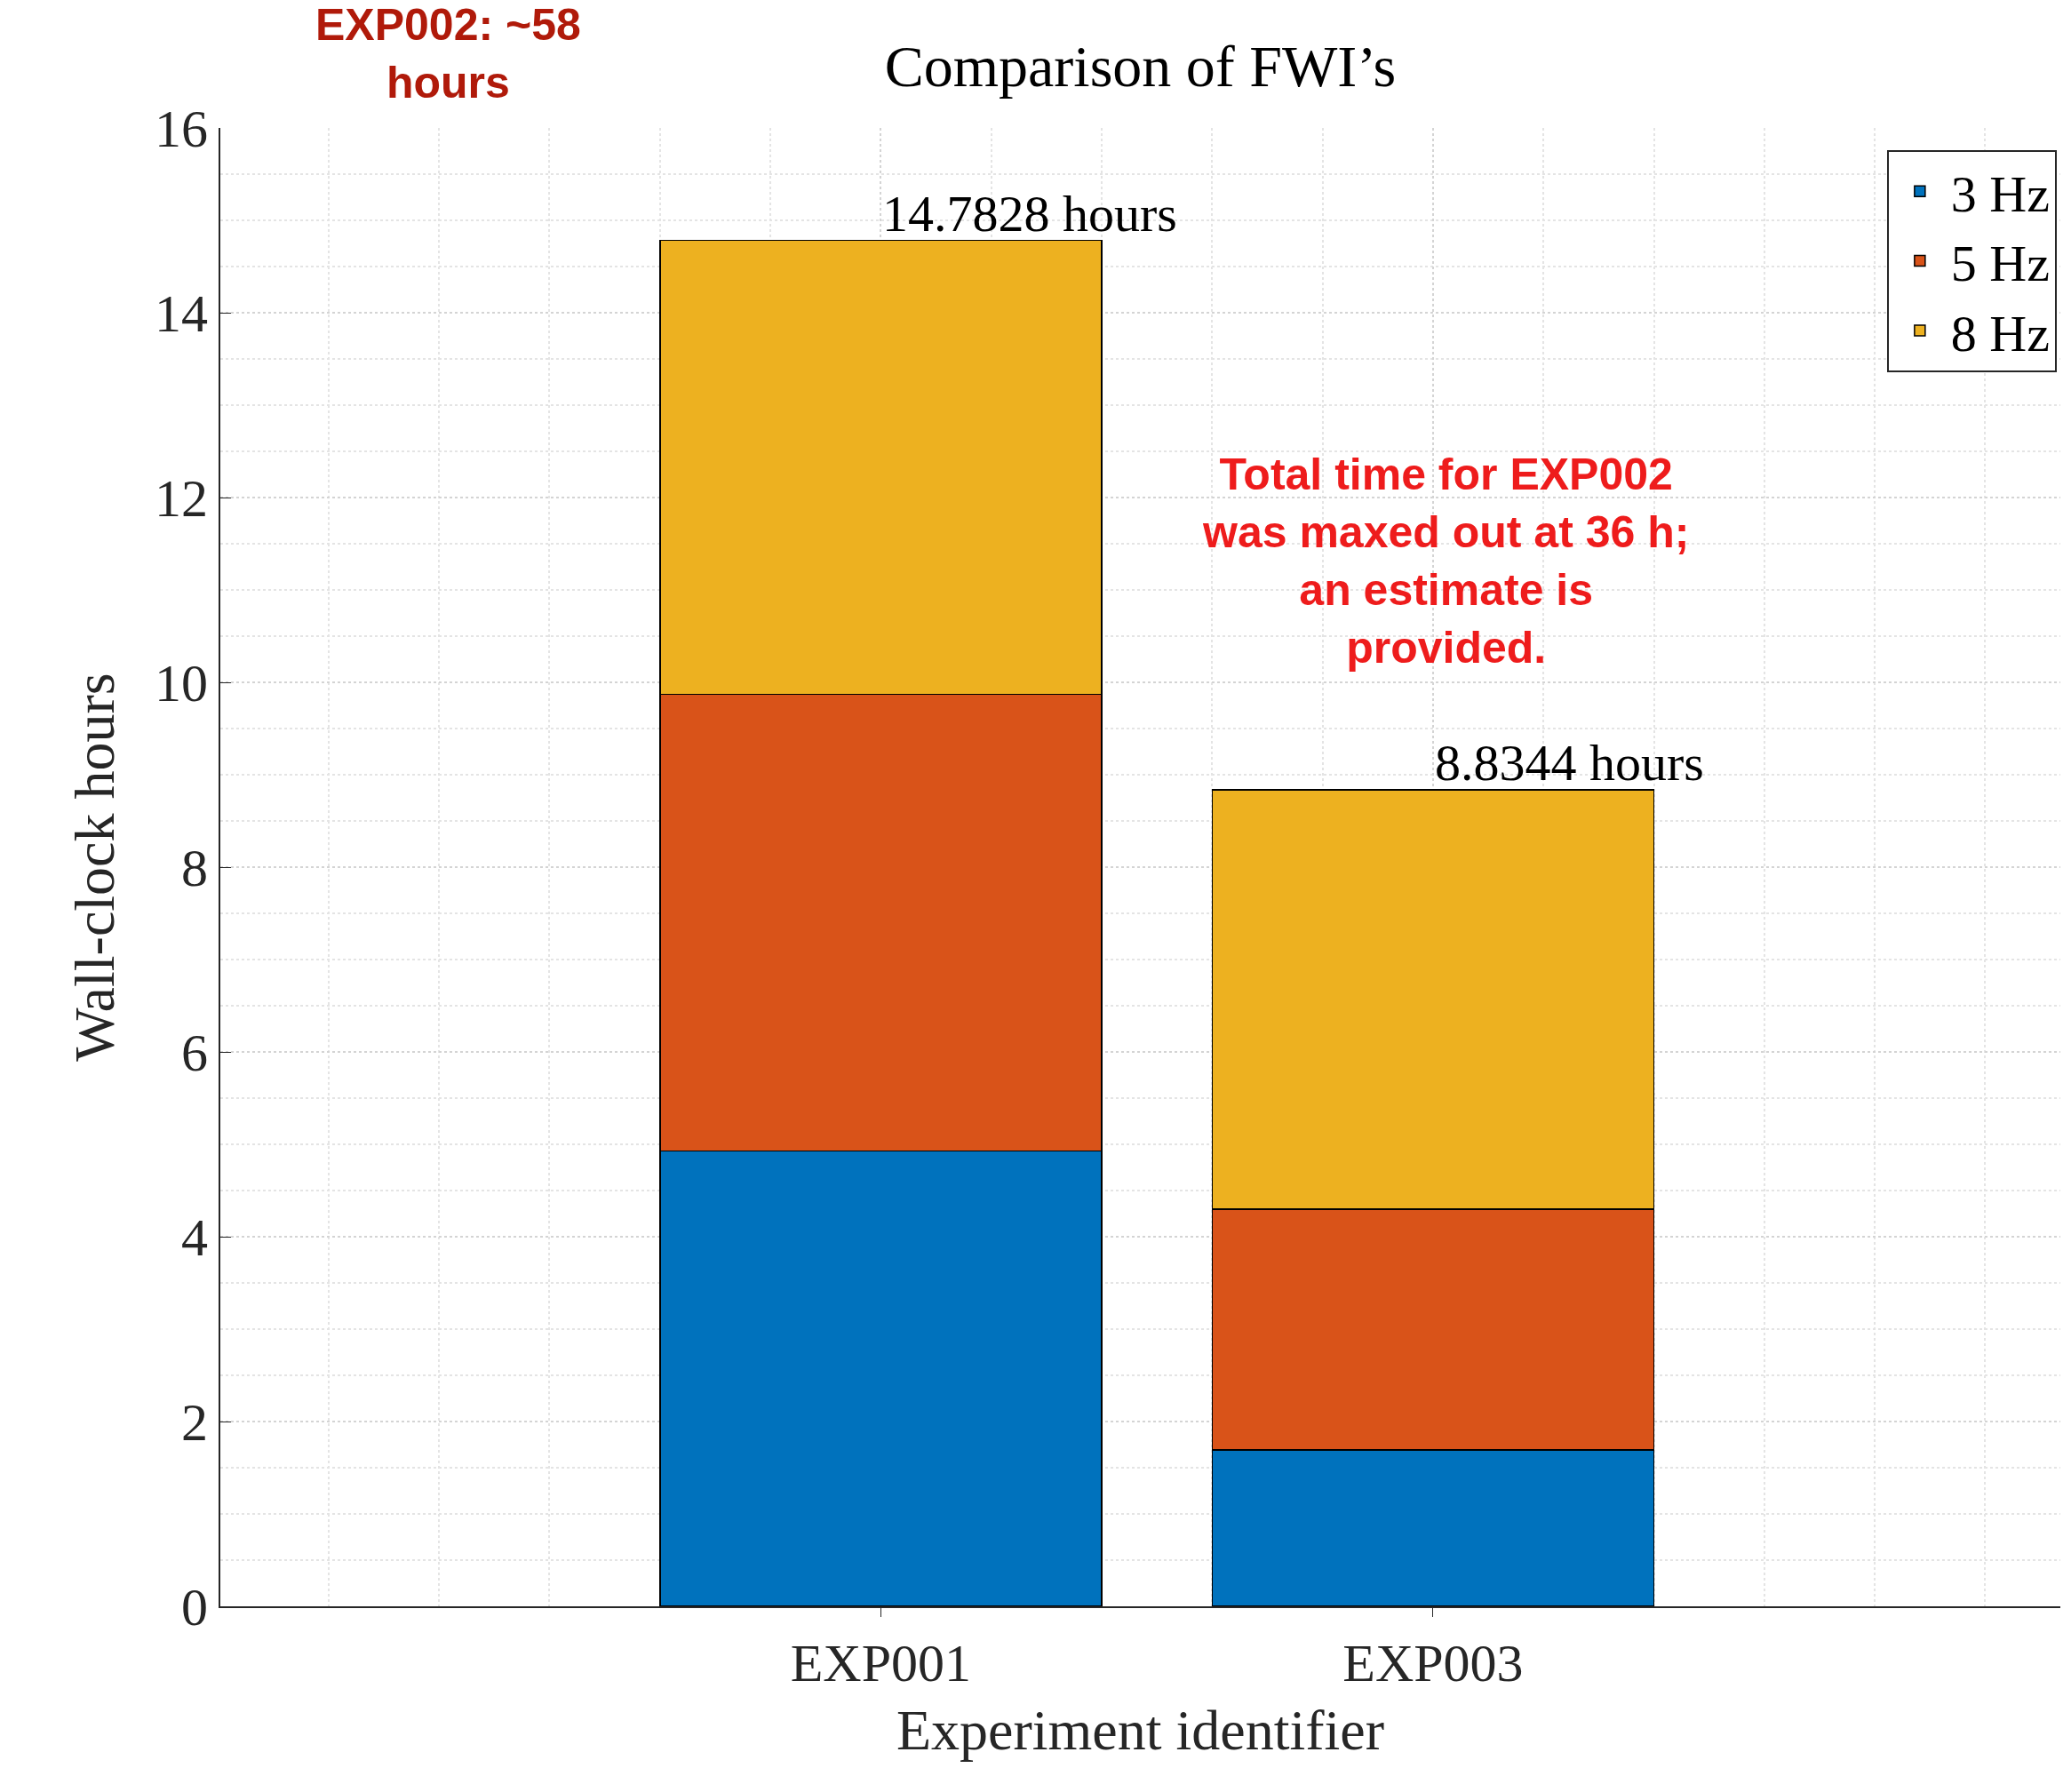 This screenshot has height=1792, width=2071. Describe the element at coordinates (448, 54) in the screenshot. I see `text: EXP002: ~58 hours` at that location.